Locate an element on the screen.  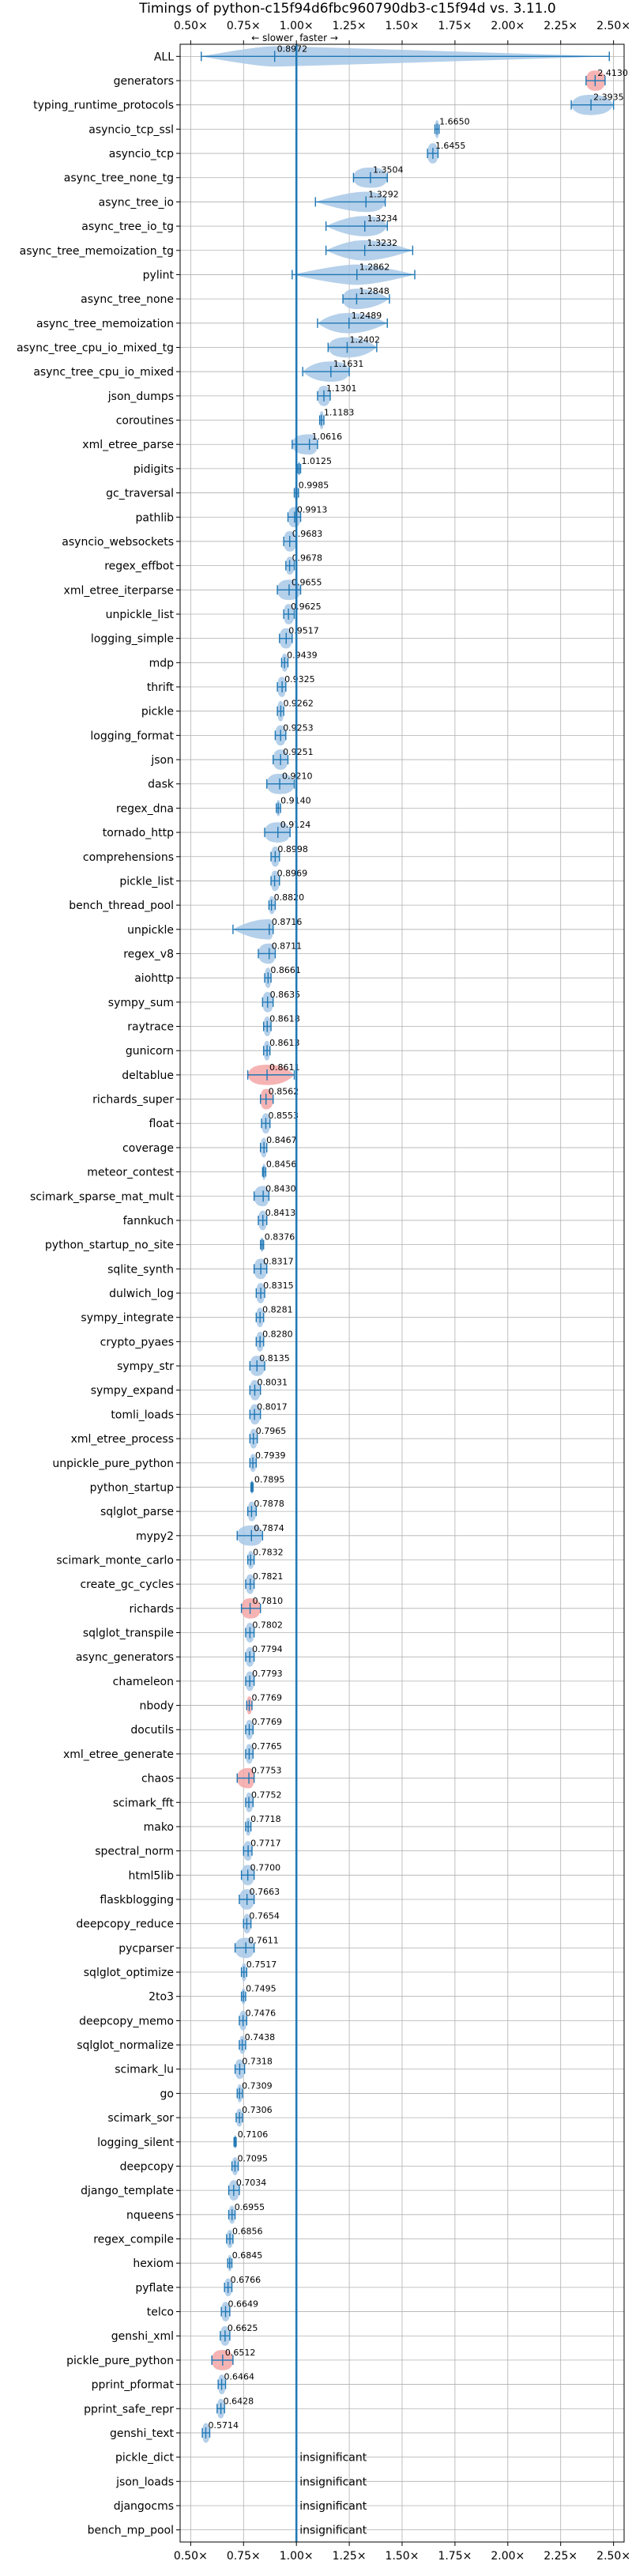
benchmark-name-label: sqlglot_transpile is located at coordinates (129, 1633).